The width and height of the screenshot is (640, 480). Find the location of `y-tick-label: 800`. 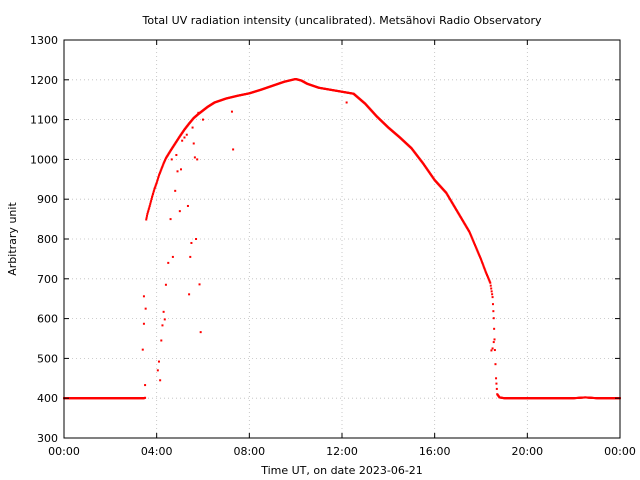

y-tick-label: 800 is located at coordinates (47, 239).